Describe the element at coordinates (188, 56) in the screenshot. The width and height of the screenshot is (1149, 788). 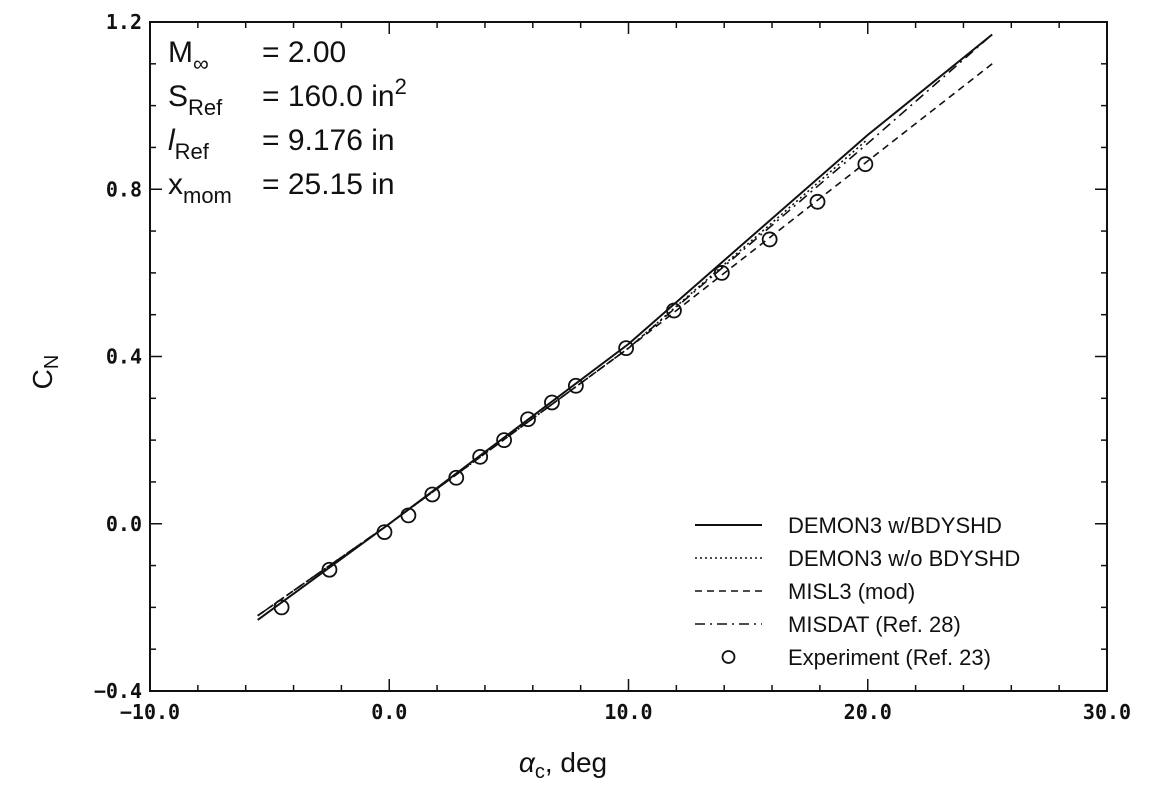
I see `annotation-symbol: M∞` at that location.